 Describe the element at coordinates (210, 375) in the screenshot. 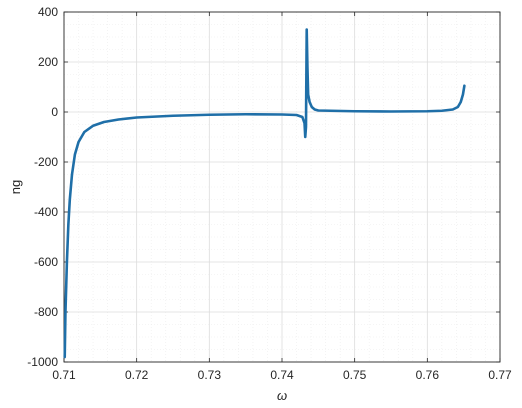

I see `x-tick-label: 0.73` at that location.